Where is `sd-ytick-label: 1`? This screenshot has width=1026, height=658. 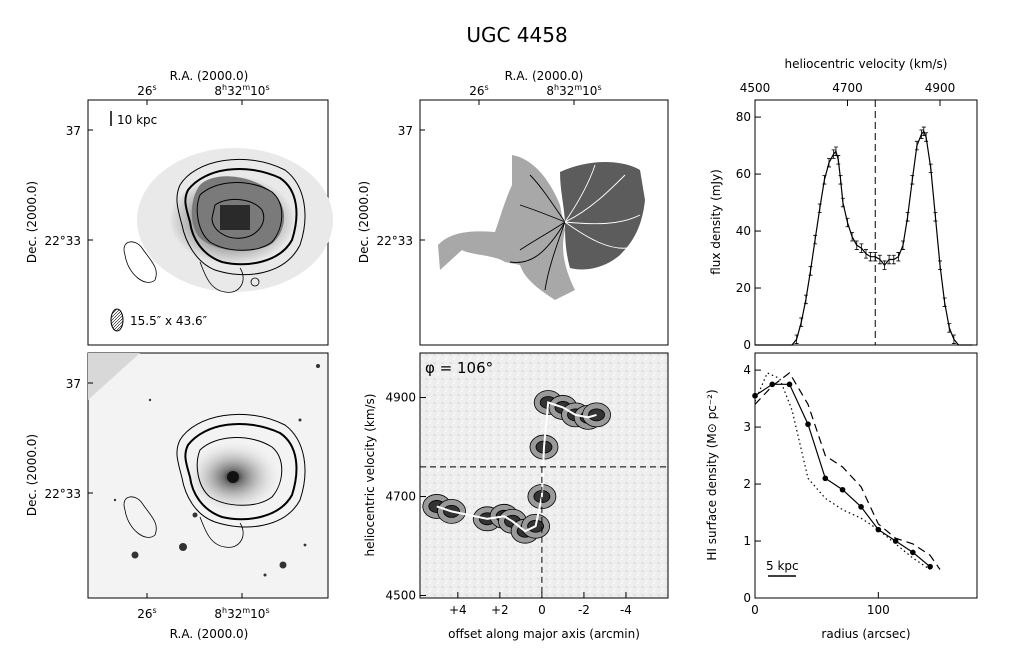 sd-ytick-label: 1 is located at coordinates (747, 541).